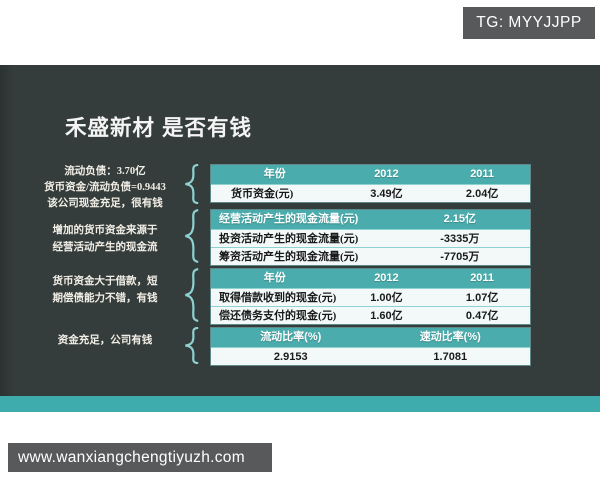 Image resolution: width=600 pixels, height=480 pixels. What do you see at coordinates (278, 316) in the screenshot?
I see `table-cell: 偿还债务支付的现金(元)` at bounding box center [278, 316].